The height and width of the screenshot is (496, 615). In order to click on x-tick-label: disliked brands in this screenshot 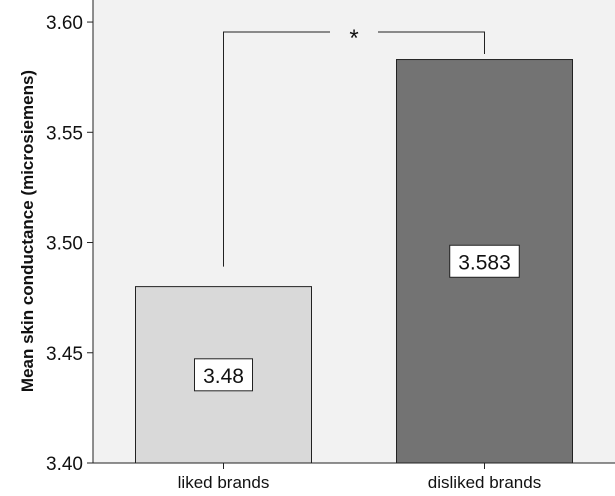, I will do `click(484, 482)`.